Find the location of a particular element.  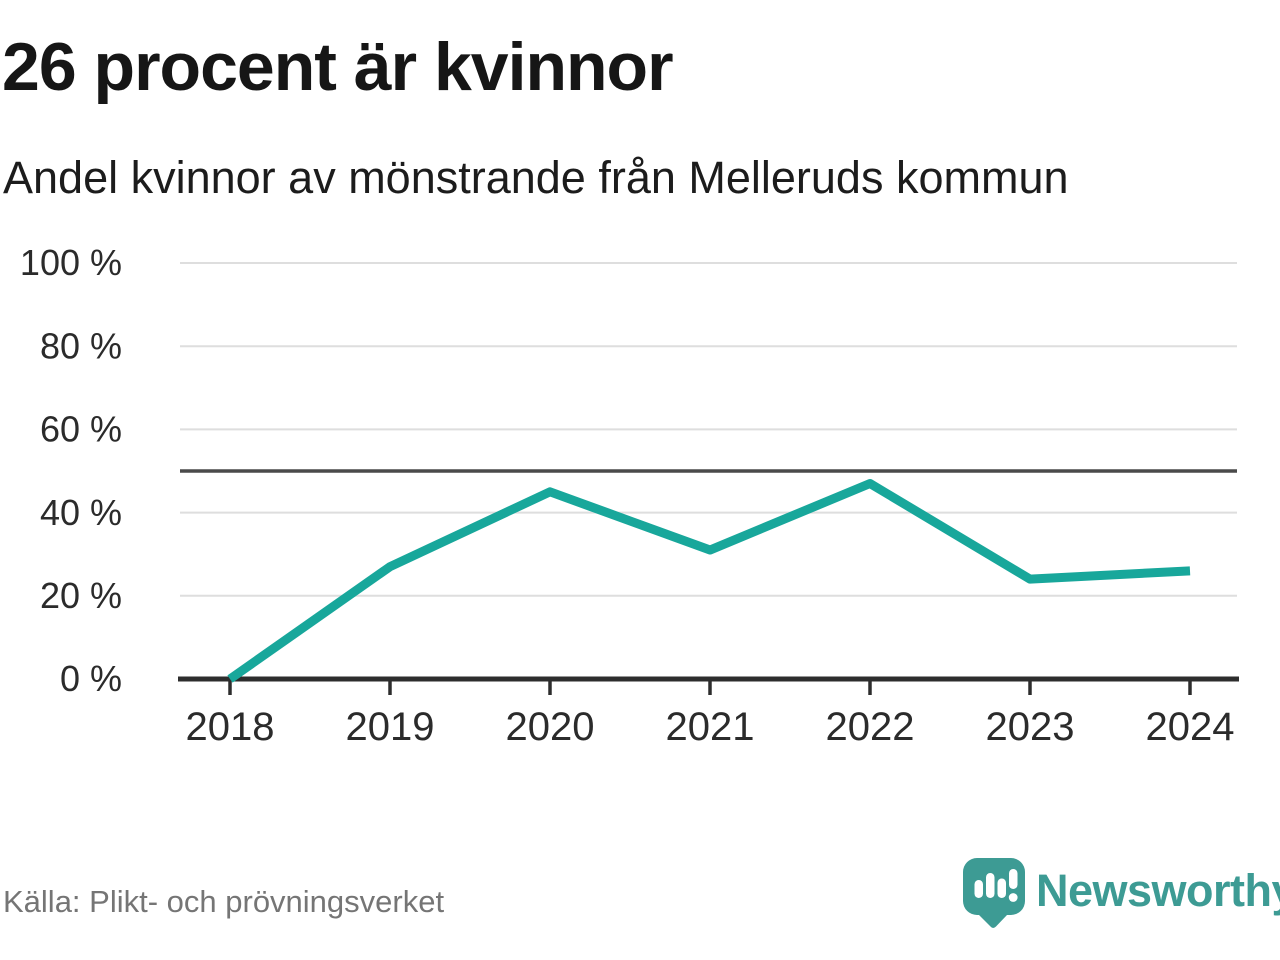

newsworthy-logo: Newsworthy is located at coordinates (1121, 894).